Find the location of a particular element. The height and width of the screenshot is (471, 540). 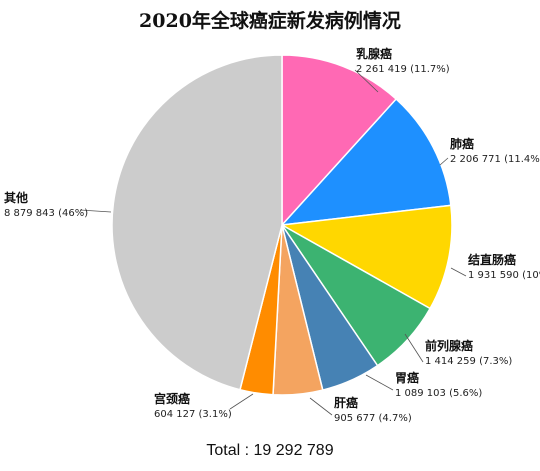

slice-label-name: 乳腺癌 is located at coordinates (374, 53).